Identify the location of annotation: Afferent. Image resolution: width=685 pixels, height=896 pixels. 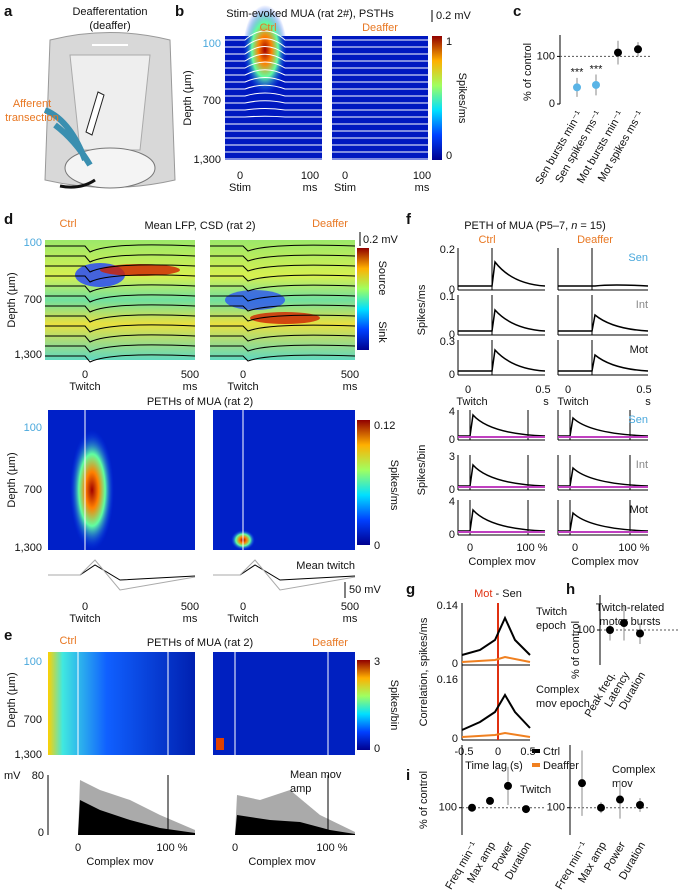
(32, 104).